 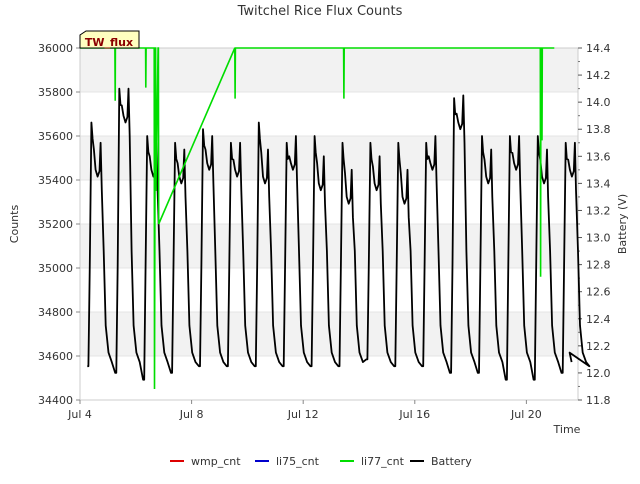 What do you see at coordinates (79, 414) in the screenshot?
I see `x-tick-label: Jul 4` at bounding box center [79, 414].